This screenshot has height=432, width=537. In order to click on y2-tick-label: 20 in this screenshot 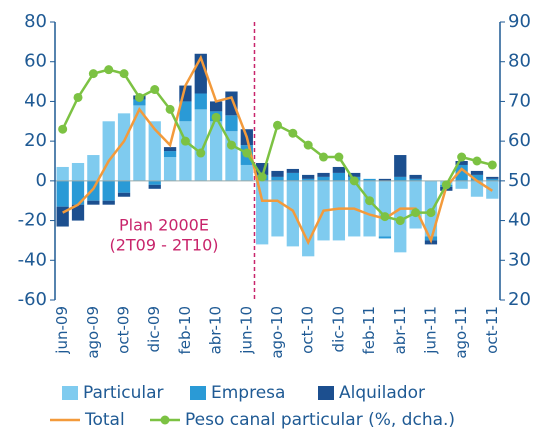, I will do `click(519, 299)`.